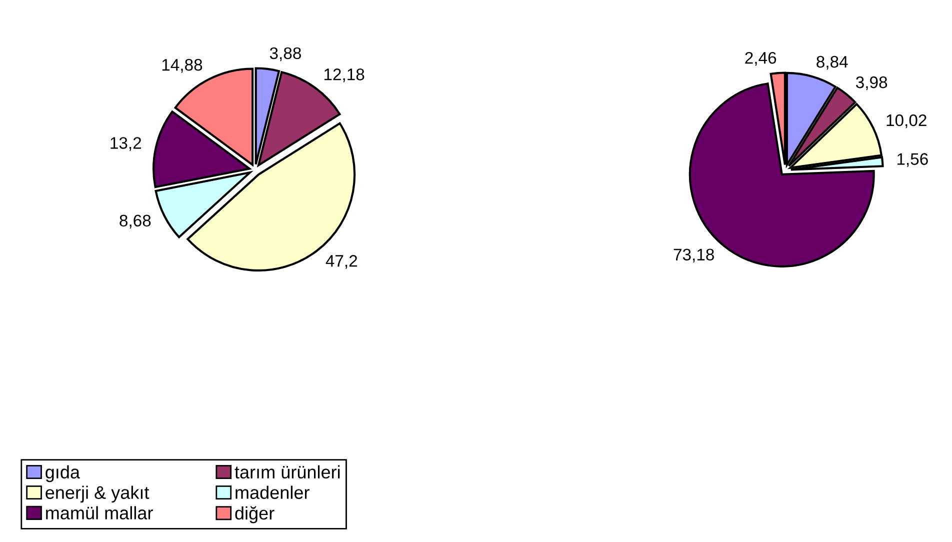 This screenshot has height=542, width=952. I want to click on data-label: 47,2, so click(342, 262).